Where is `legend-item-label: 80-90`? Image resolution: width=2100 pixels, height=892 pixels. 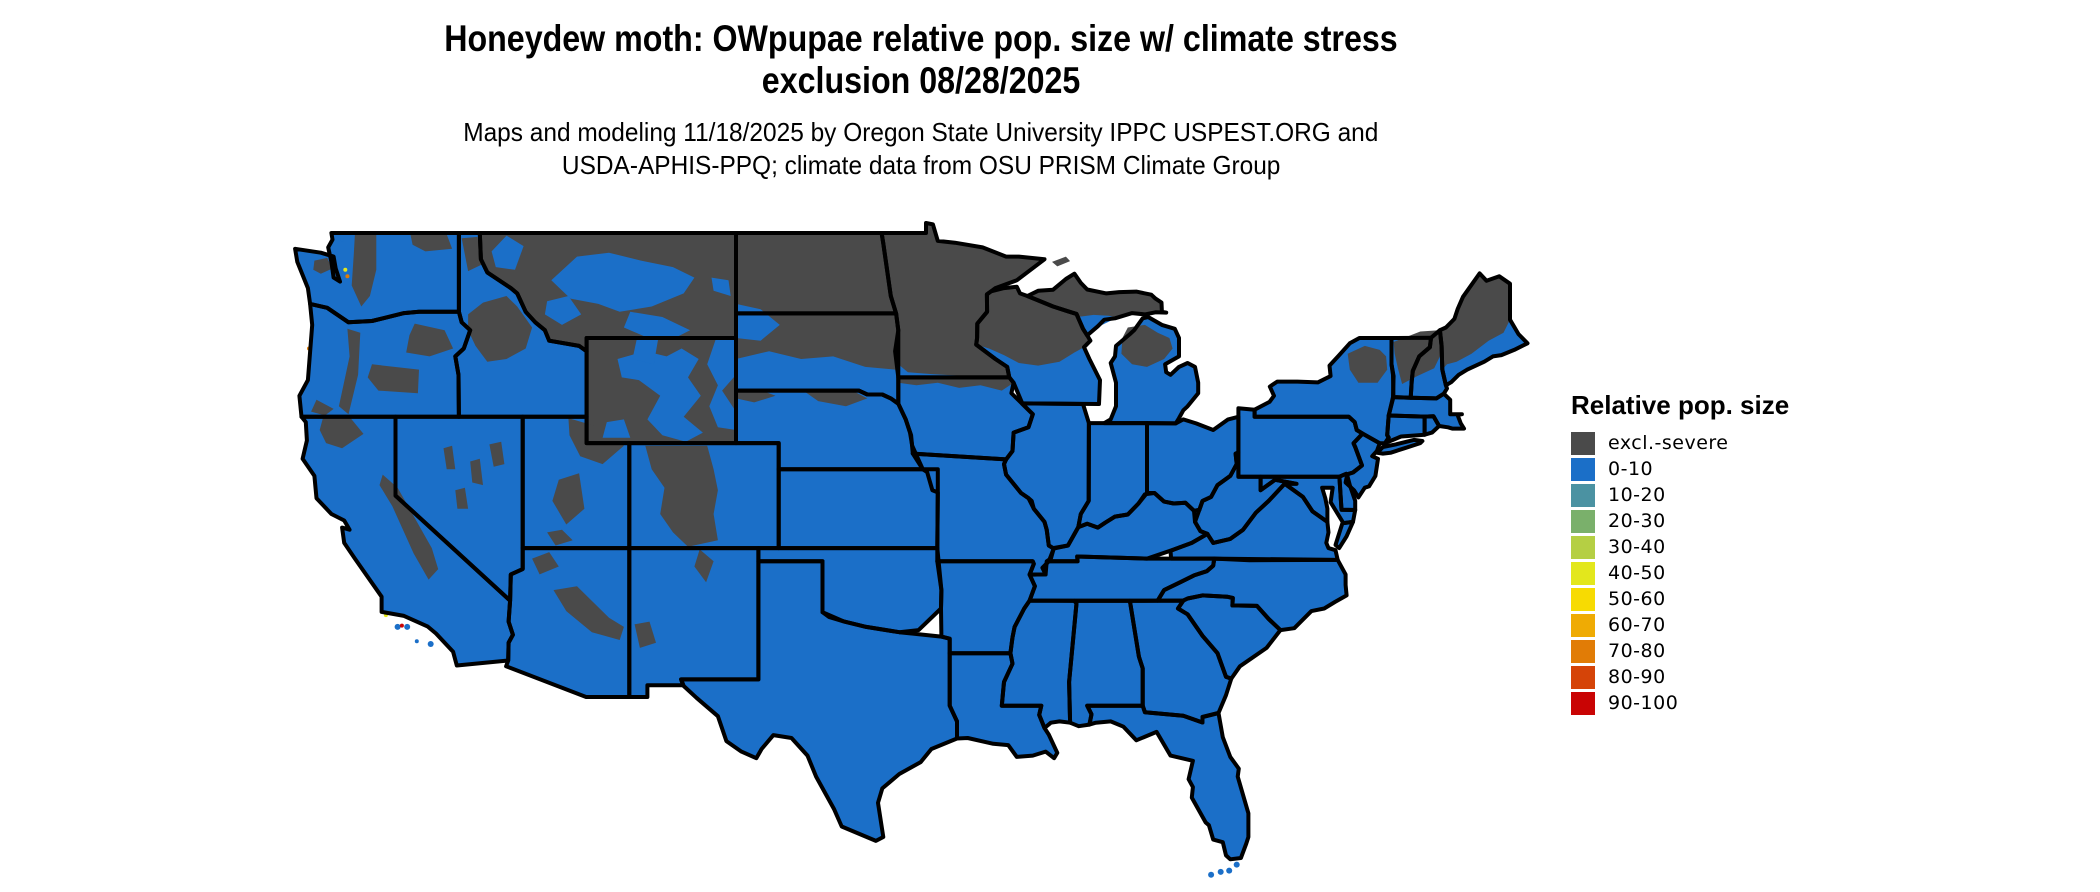 legend-item-label: 80-90 is located at coordinates (1637, 677).